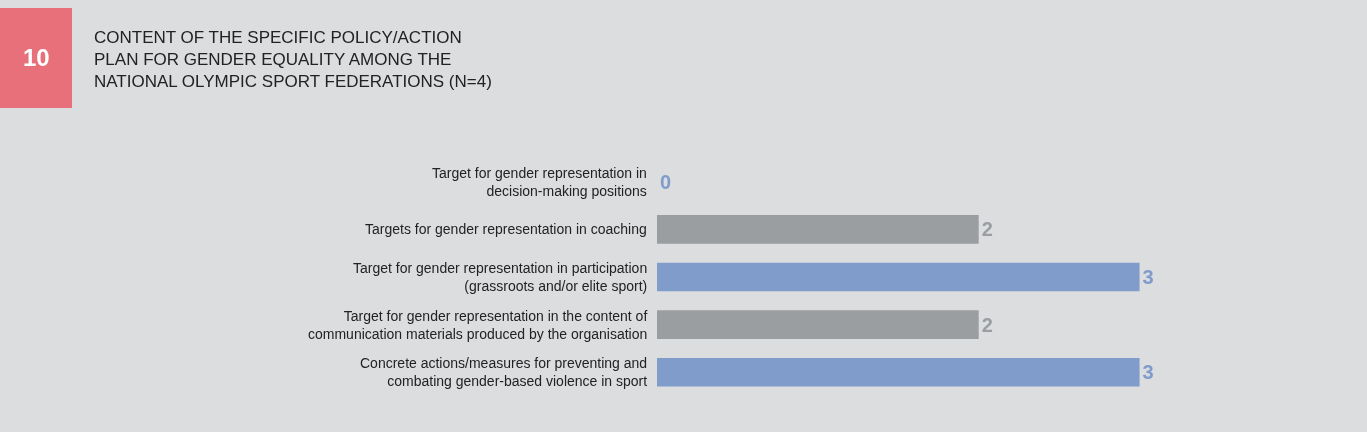 The image size is (1367, 432). Describe the element at coordinates (666, 181) in the screenshot. I see `data-label: 0` at that location.